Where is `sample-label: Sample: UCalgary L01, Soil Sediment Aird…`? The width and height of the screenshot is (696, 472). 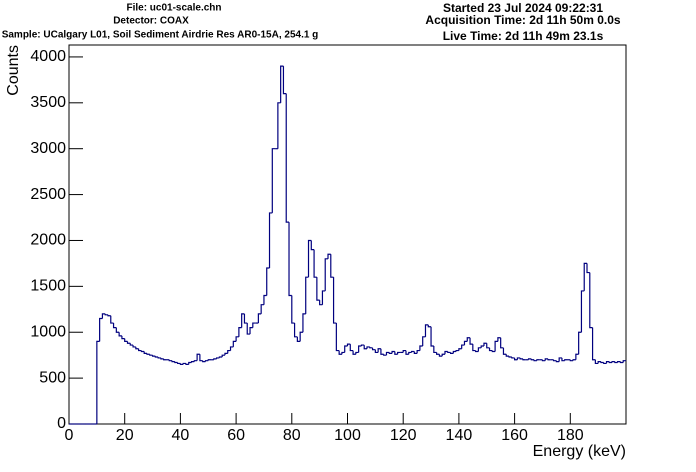
sample-label: Sample: UCalgary L01, Soil Sediment Aird… is located at coordinates (160, 35).